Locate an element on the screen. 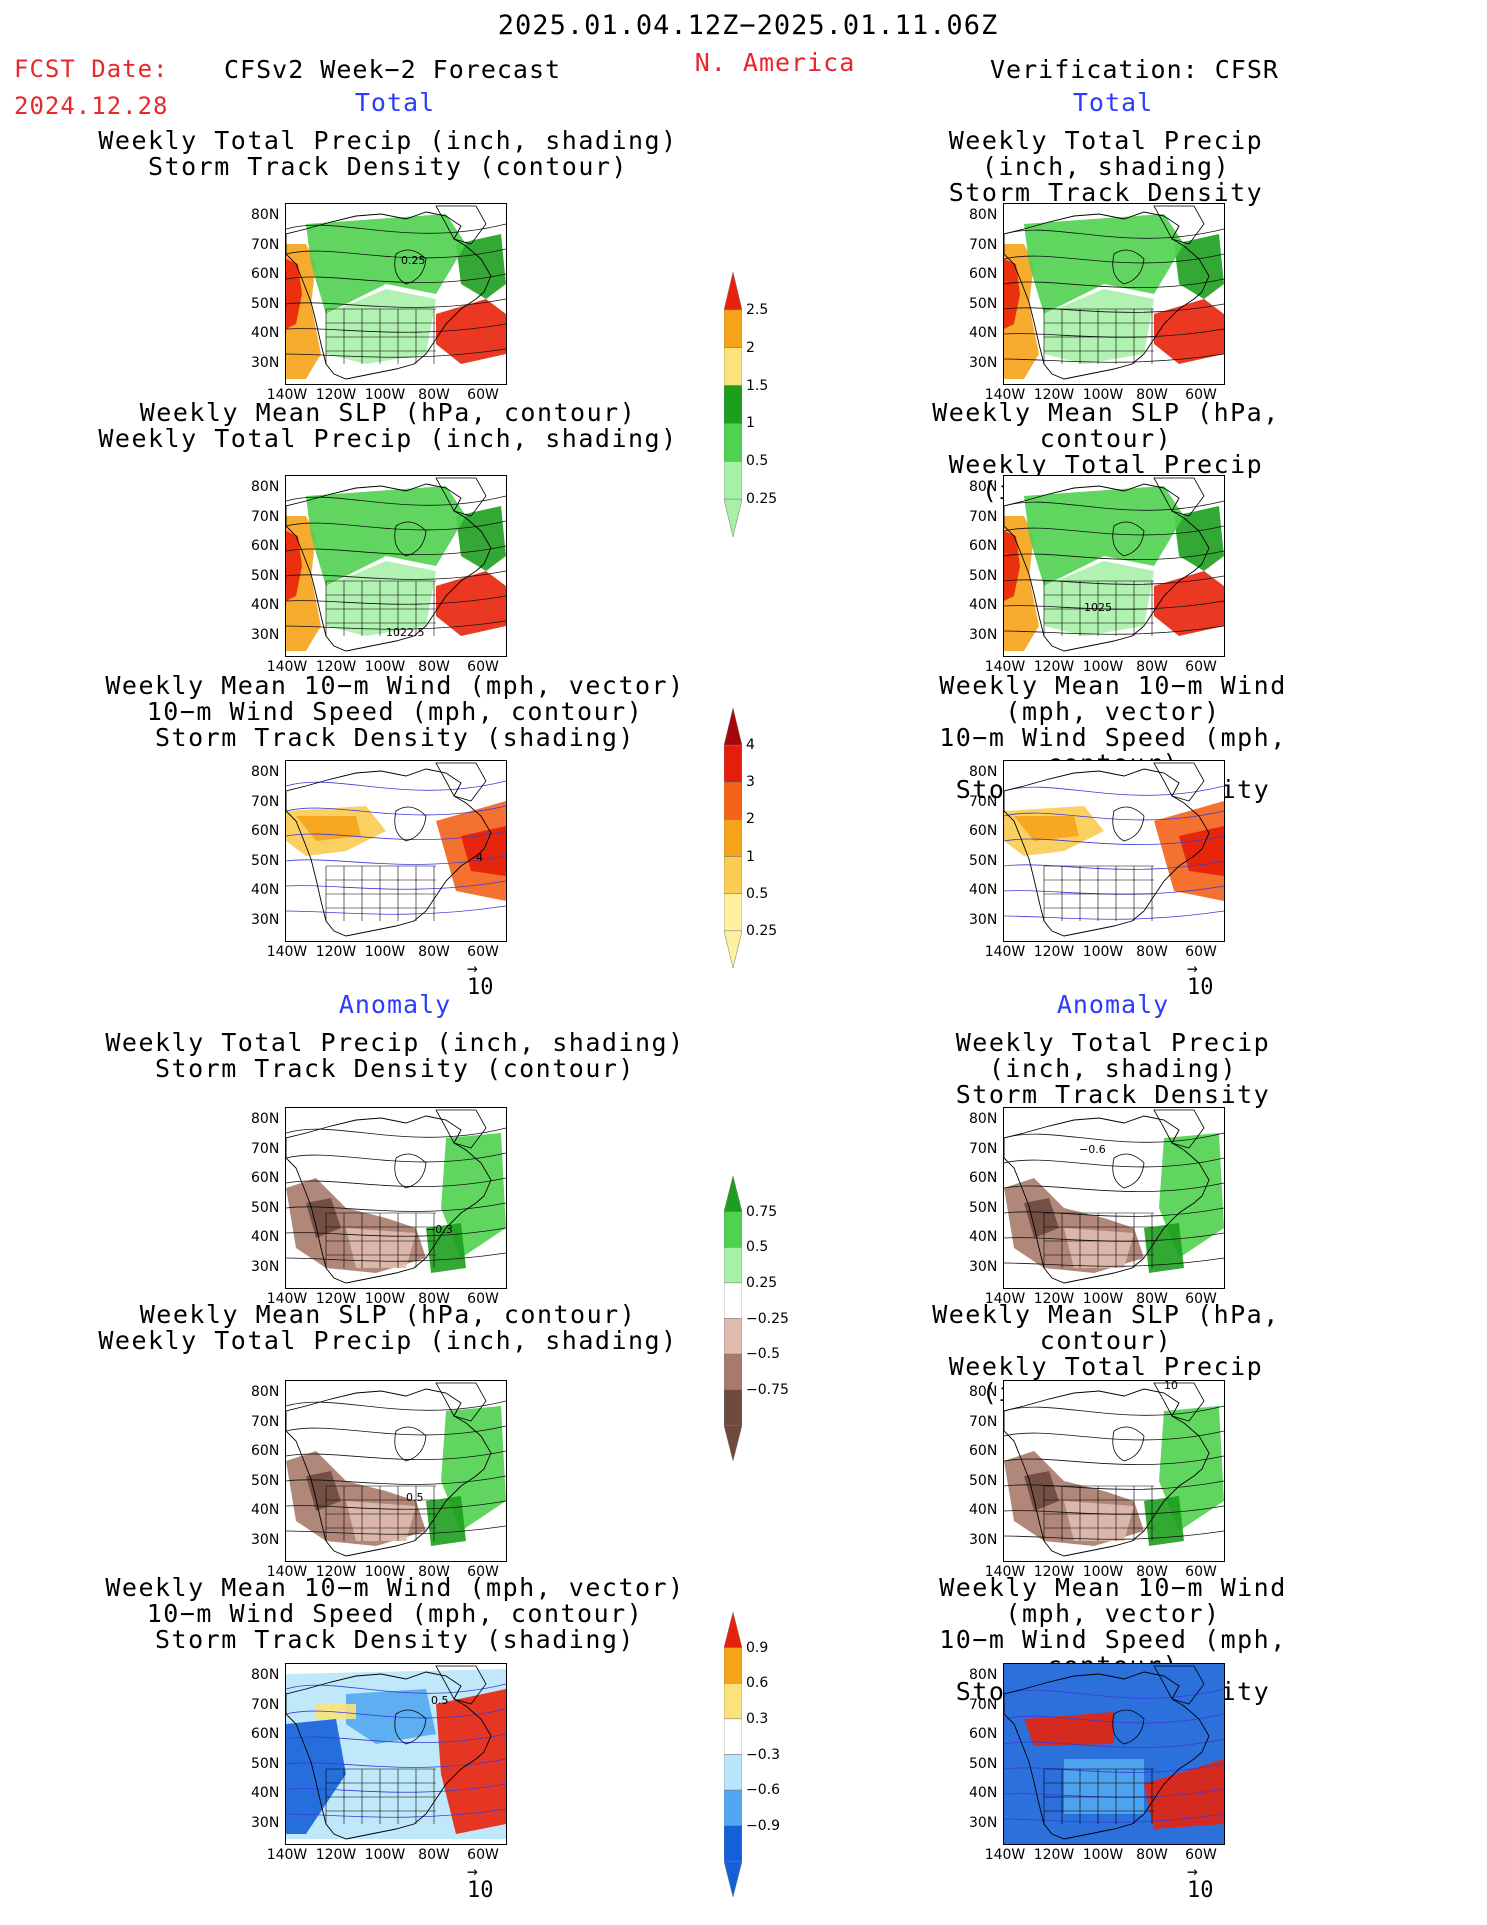 Image resolution: width=1487 pixels, height=1925 pixels. section-total-left: Total is located at coordinates (395, 102).